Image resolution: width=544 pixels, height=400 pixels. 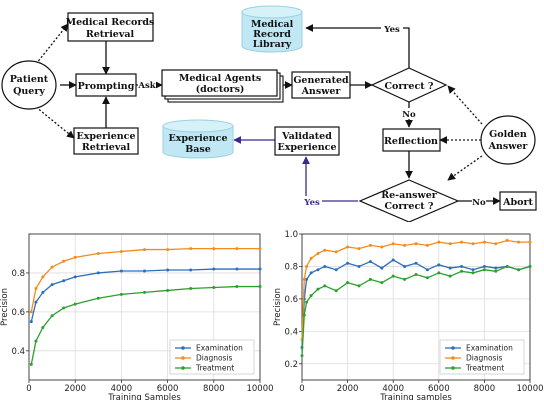 What do you see at coordinates (291, 235) in the screenshot?
I see `y-tick-label: 1.0` at bounding box center [291, 235].